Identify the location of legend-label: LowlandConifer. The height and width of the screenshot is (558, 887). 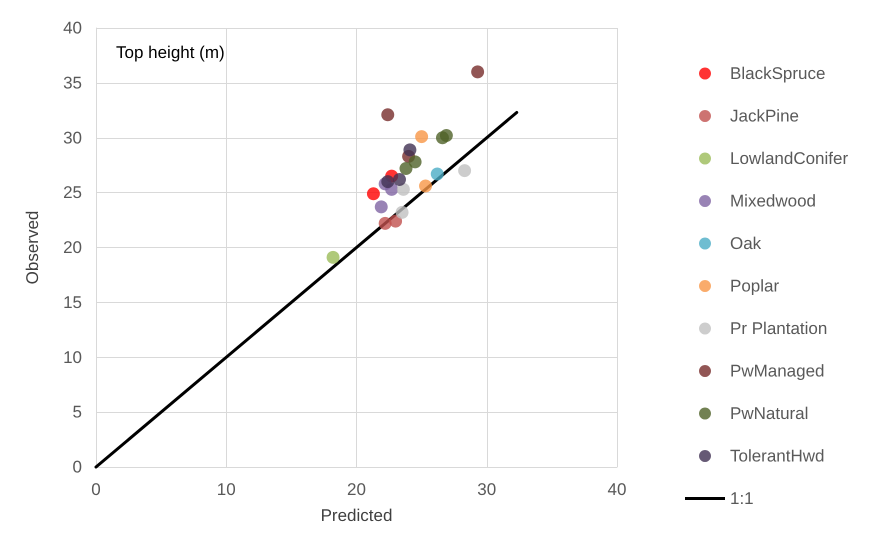
(789, 158).